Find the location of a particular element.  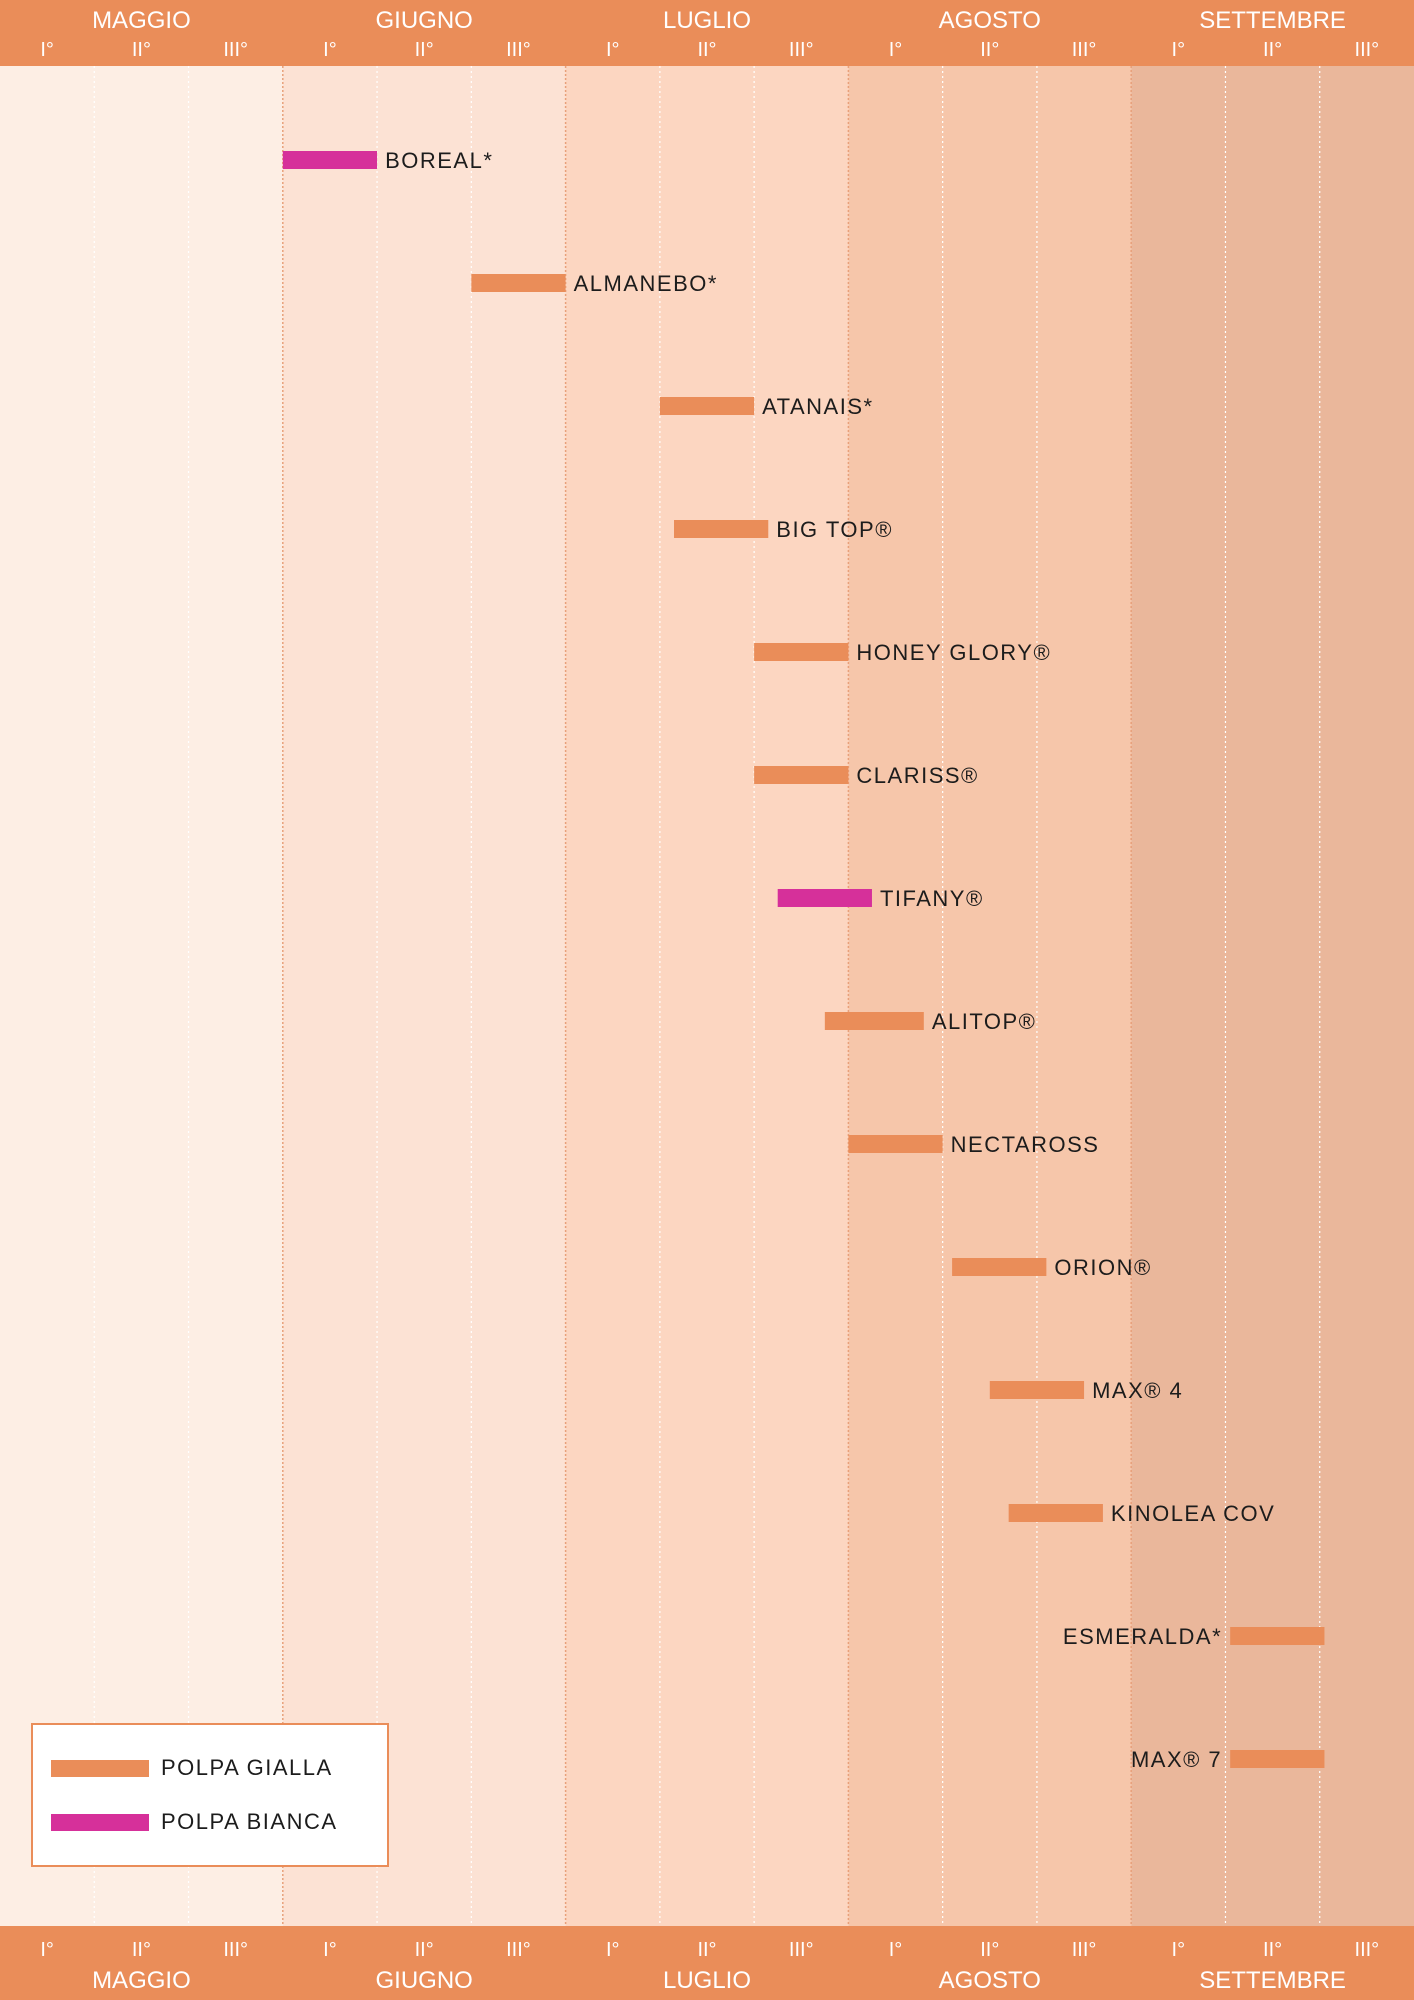

variety-bar-orion is located at coordinates (999, 1267).